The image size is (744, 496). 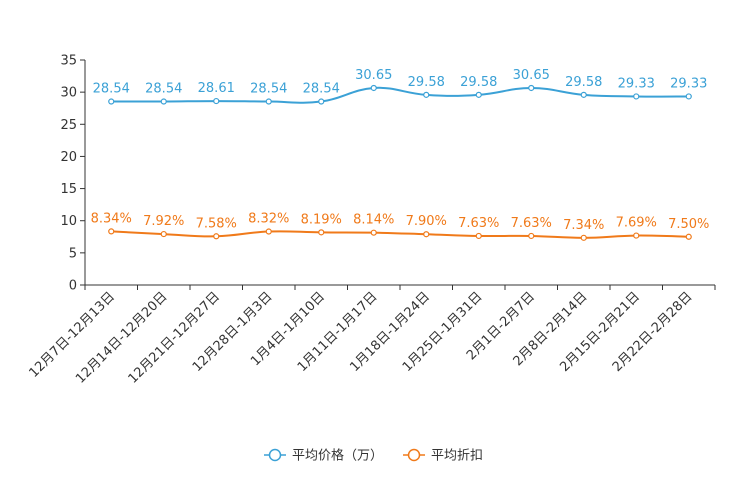 What do you see at coordinates (457, 456) in the screenshot?
I see `legend-label: 平均折扣` at bounding box center [457, 456].